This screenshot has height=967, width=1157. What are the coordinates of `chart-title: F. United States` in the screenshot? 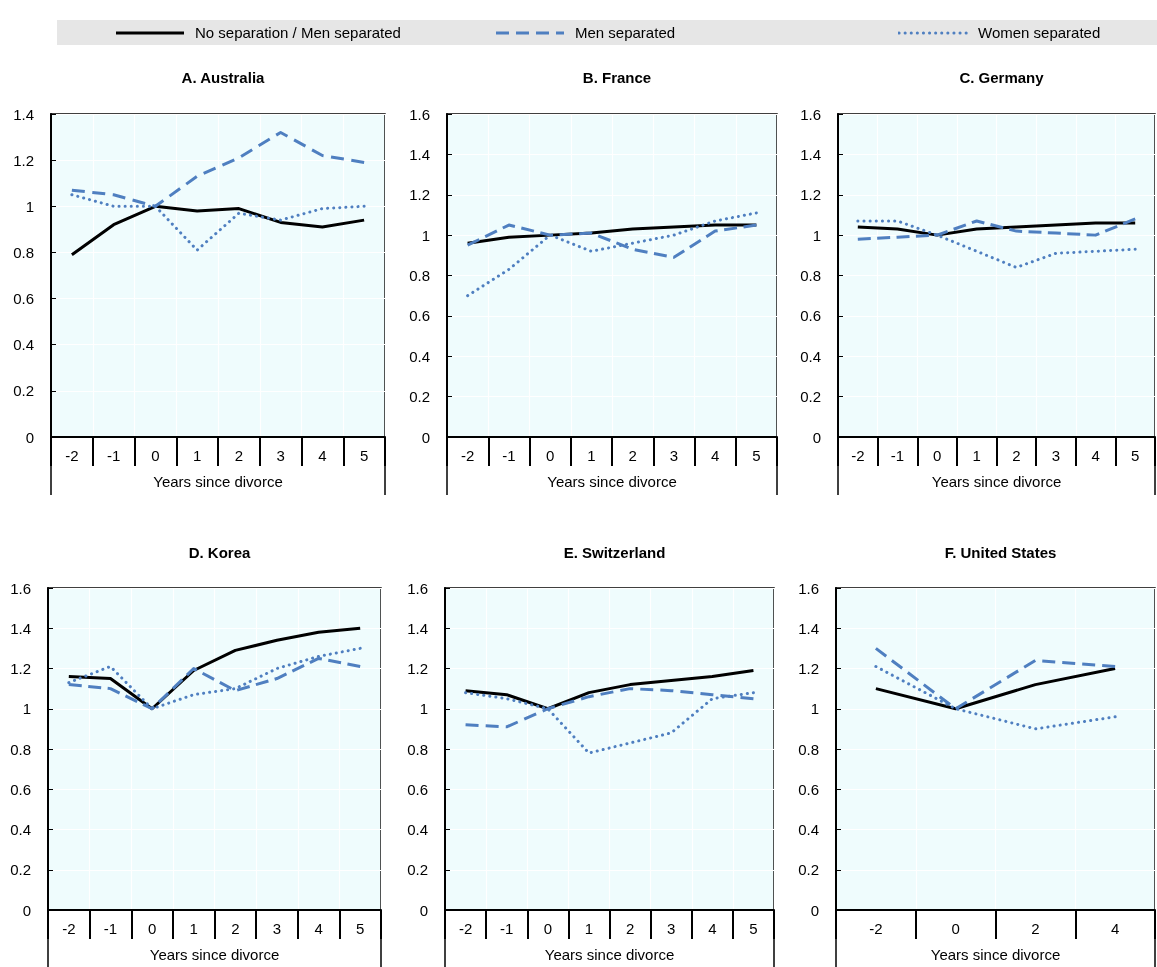 It's located at (1000, 552).